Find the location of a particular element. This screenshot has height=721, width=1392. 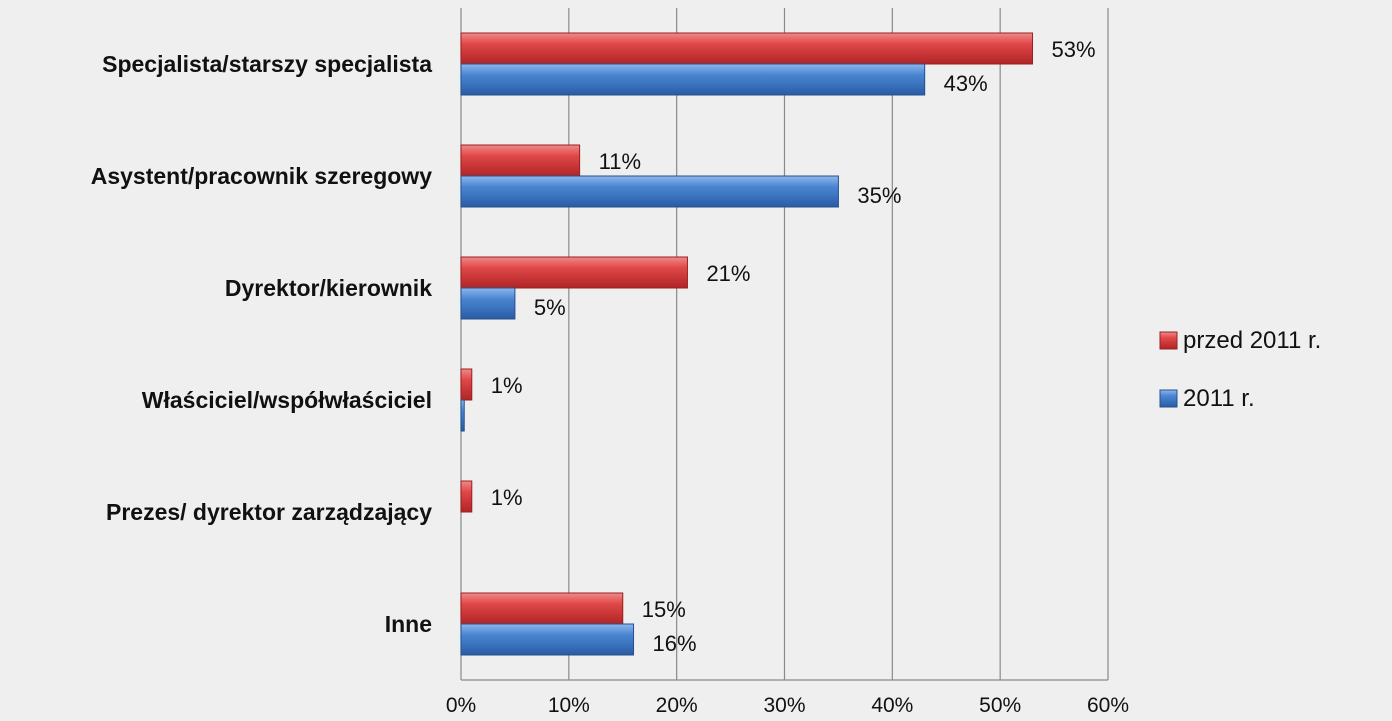

data-label: 21% is located at coordinates (728, 273).